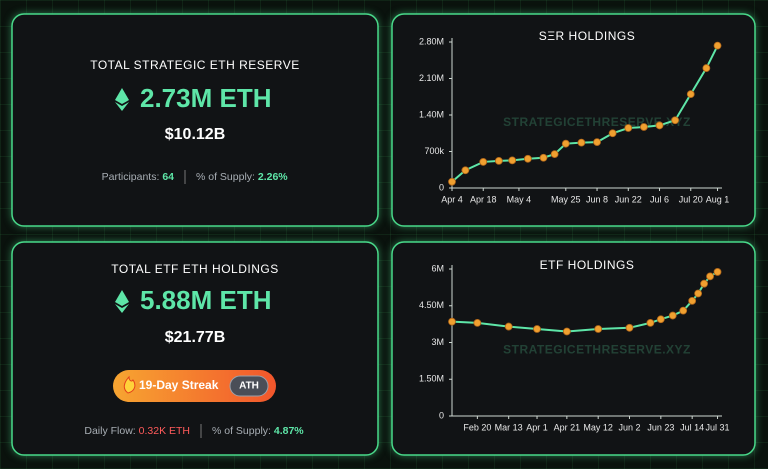 The height and width of the screenshot is (469, 768). I want to click on usd-value: $10.12B, so click(195, 134).